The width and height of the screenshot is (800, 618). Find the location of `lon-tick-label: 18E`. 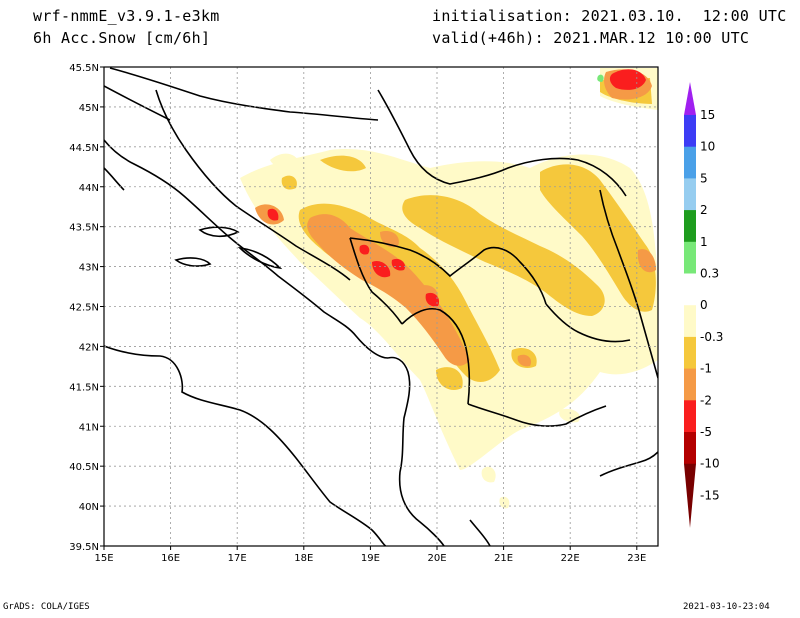

lon-tick-label: 18E is located at coordinates (303, 558).